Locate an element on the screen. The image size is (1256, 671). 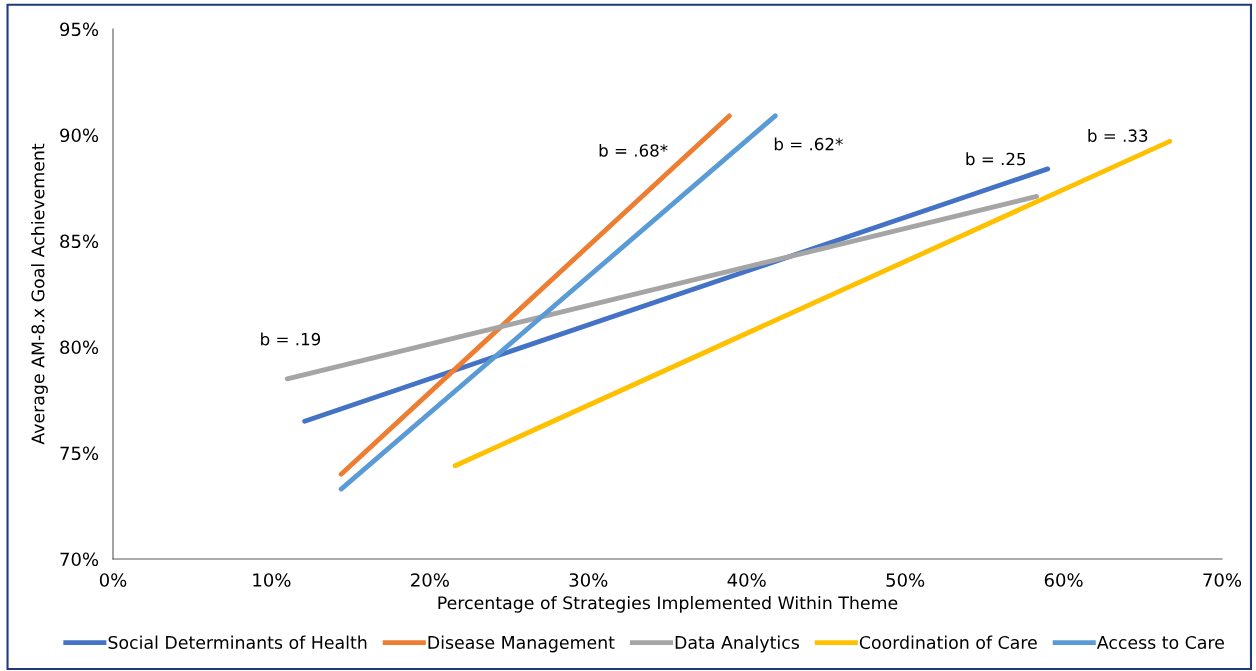
annotation: b = .25 is located at coordinates (996, 159).